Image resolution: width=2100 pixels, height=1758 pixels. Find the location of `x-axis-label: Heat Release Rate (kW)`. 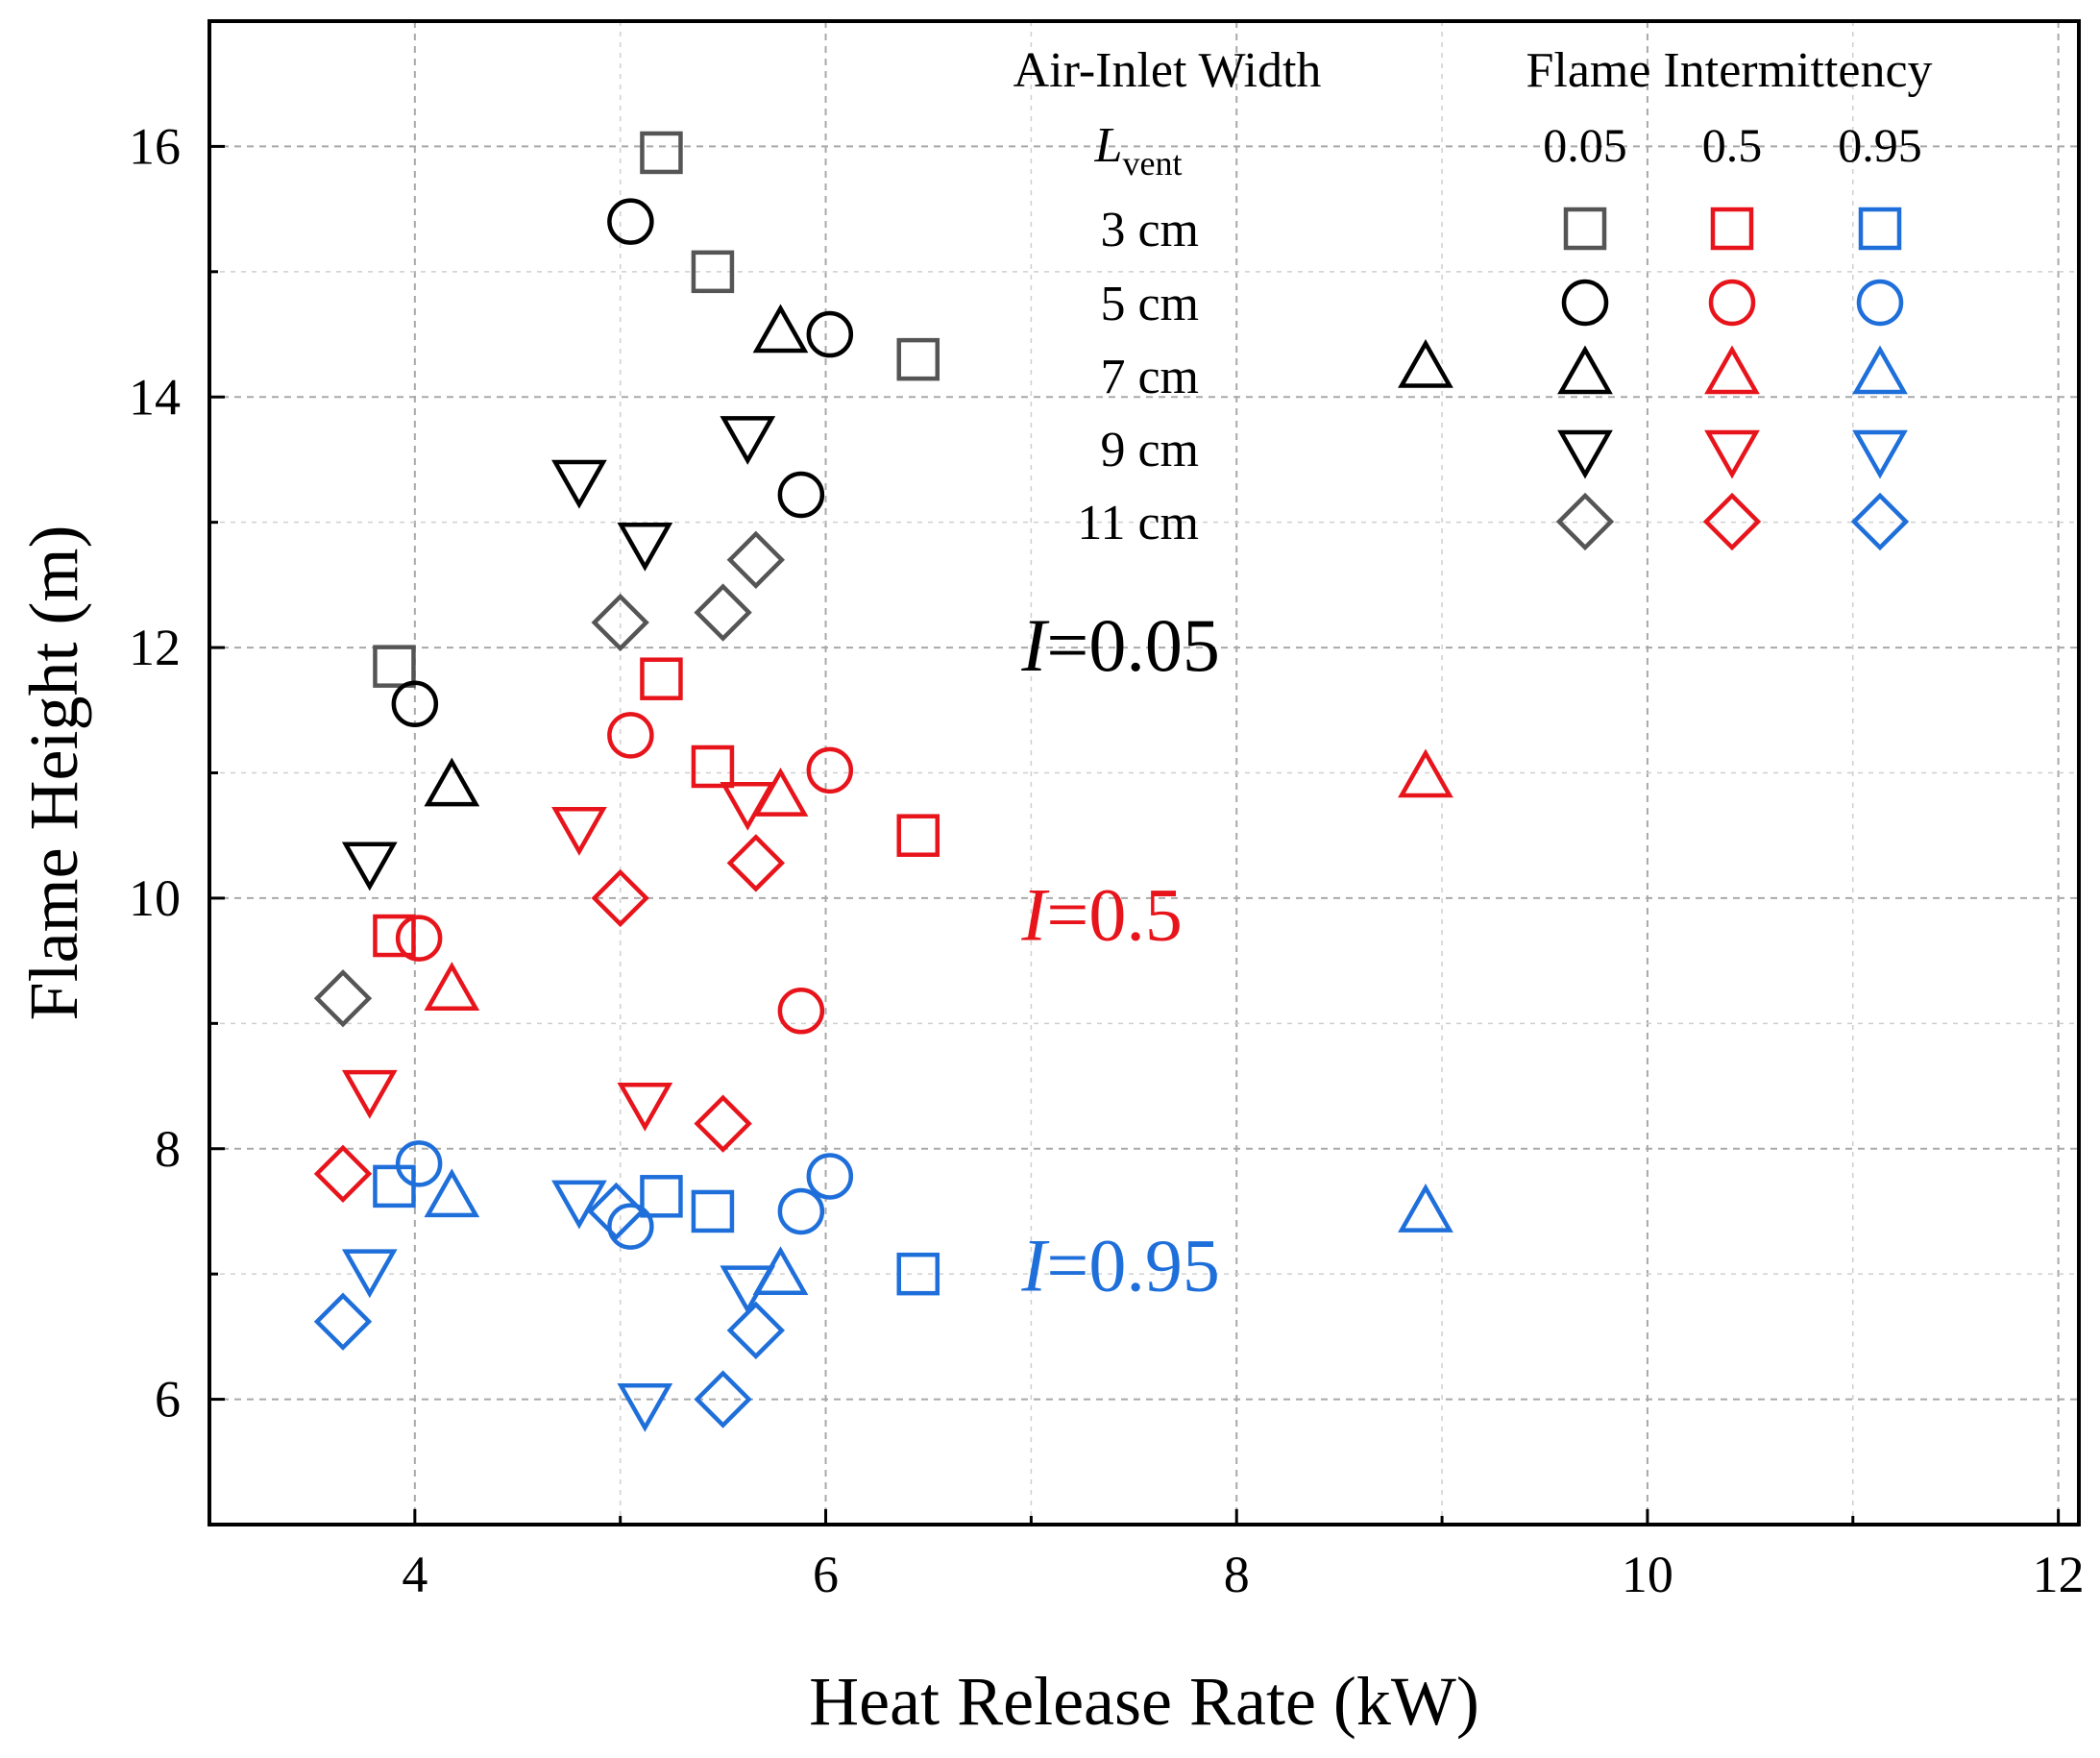

x-axis-label: Heat Release Rate (kW) is located at coordinates (1144, 1701).